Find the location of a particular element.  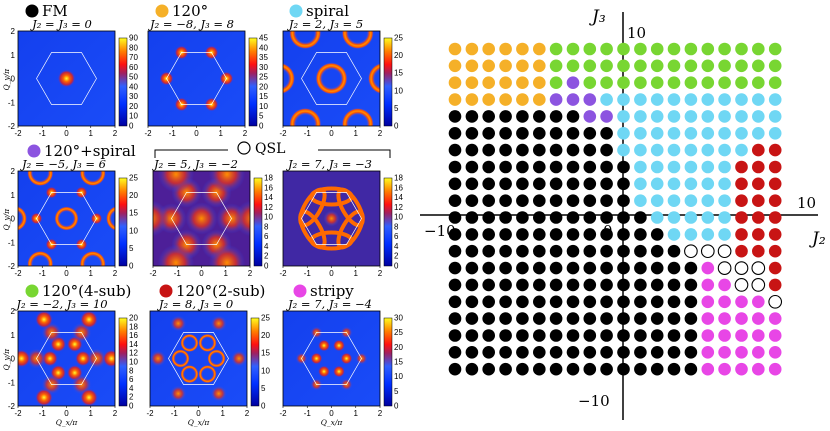

panel-params: J₂ = −8, J₃ = 8 is located at coordinates (191, 24).